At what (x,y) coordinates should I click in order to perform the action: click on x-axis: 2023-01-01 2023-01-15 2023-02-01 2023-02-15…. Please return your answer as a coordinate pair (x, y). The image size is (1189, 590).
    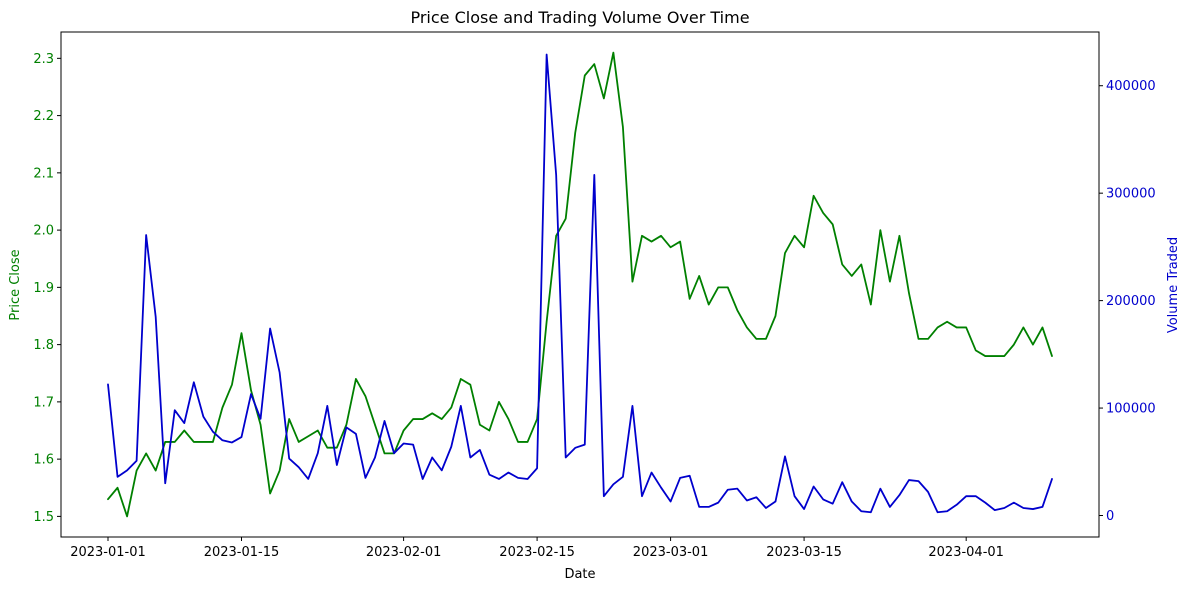
    Looking at the image, I should click on (537, 548).